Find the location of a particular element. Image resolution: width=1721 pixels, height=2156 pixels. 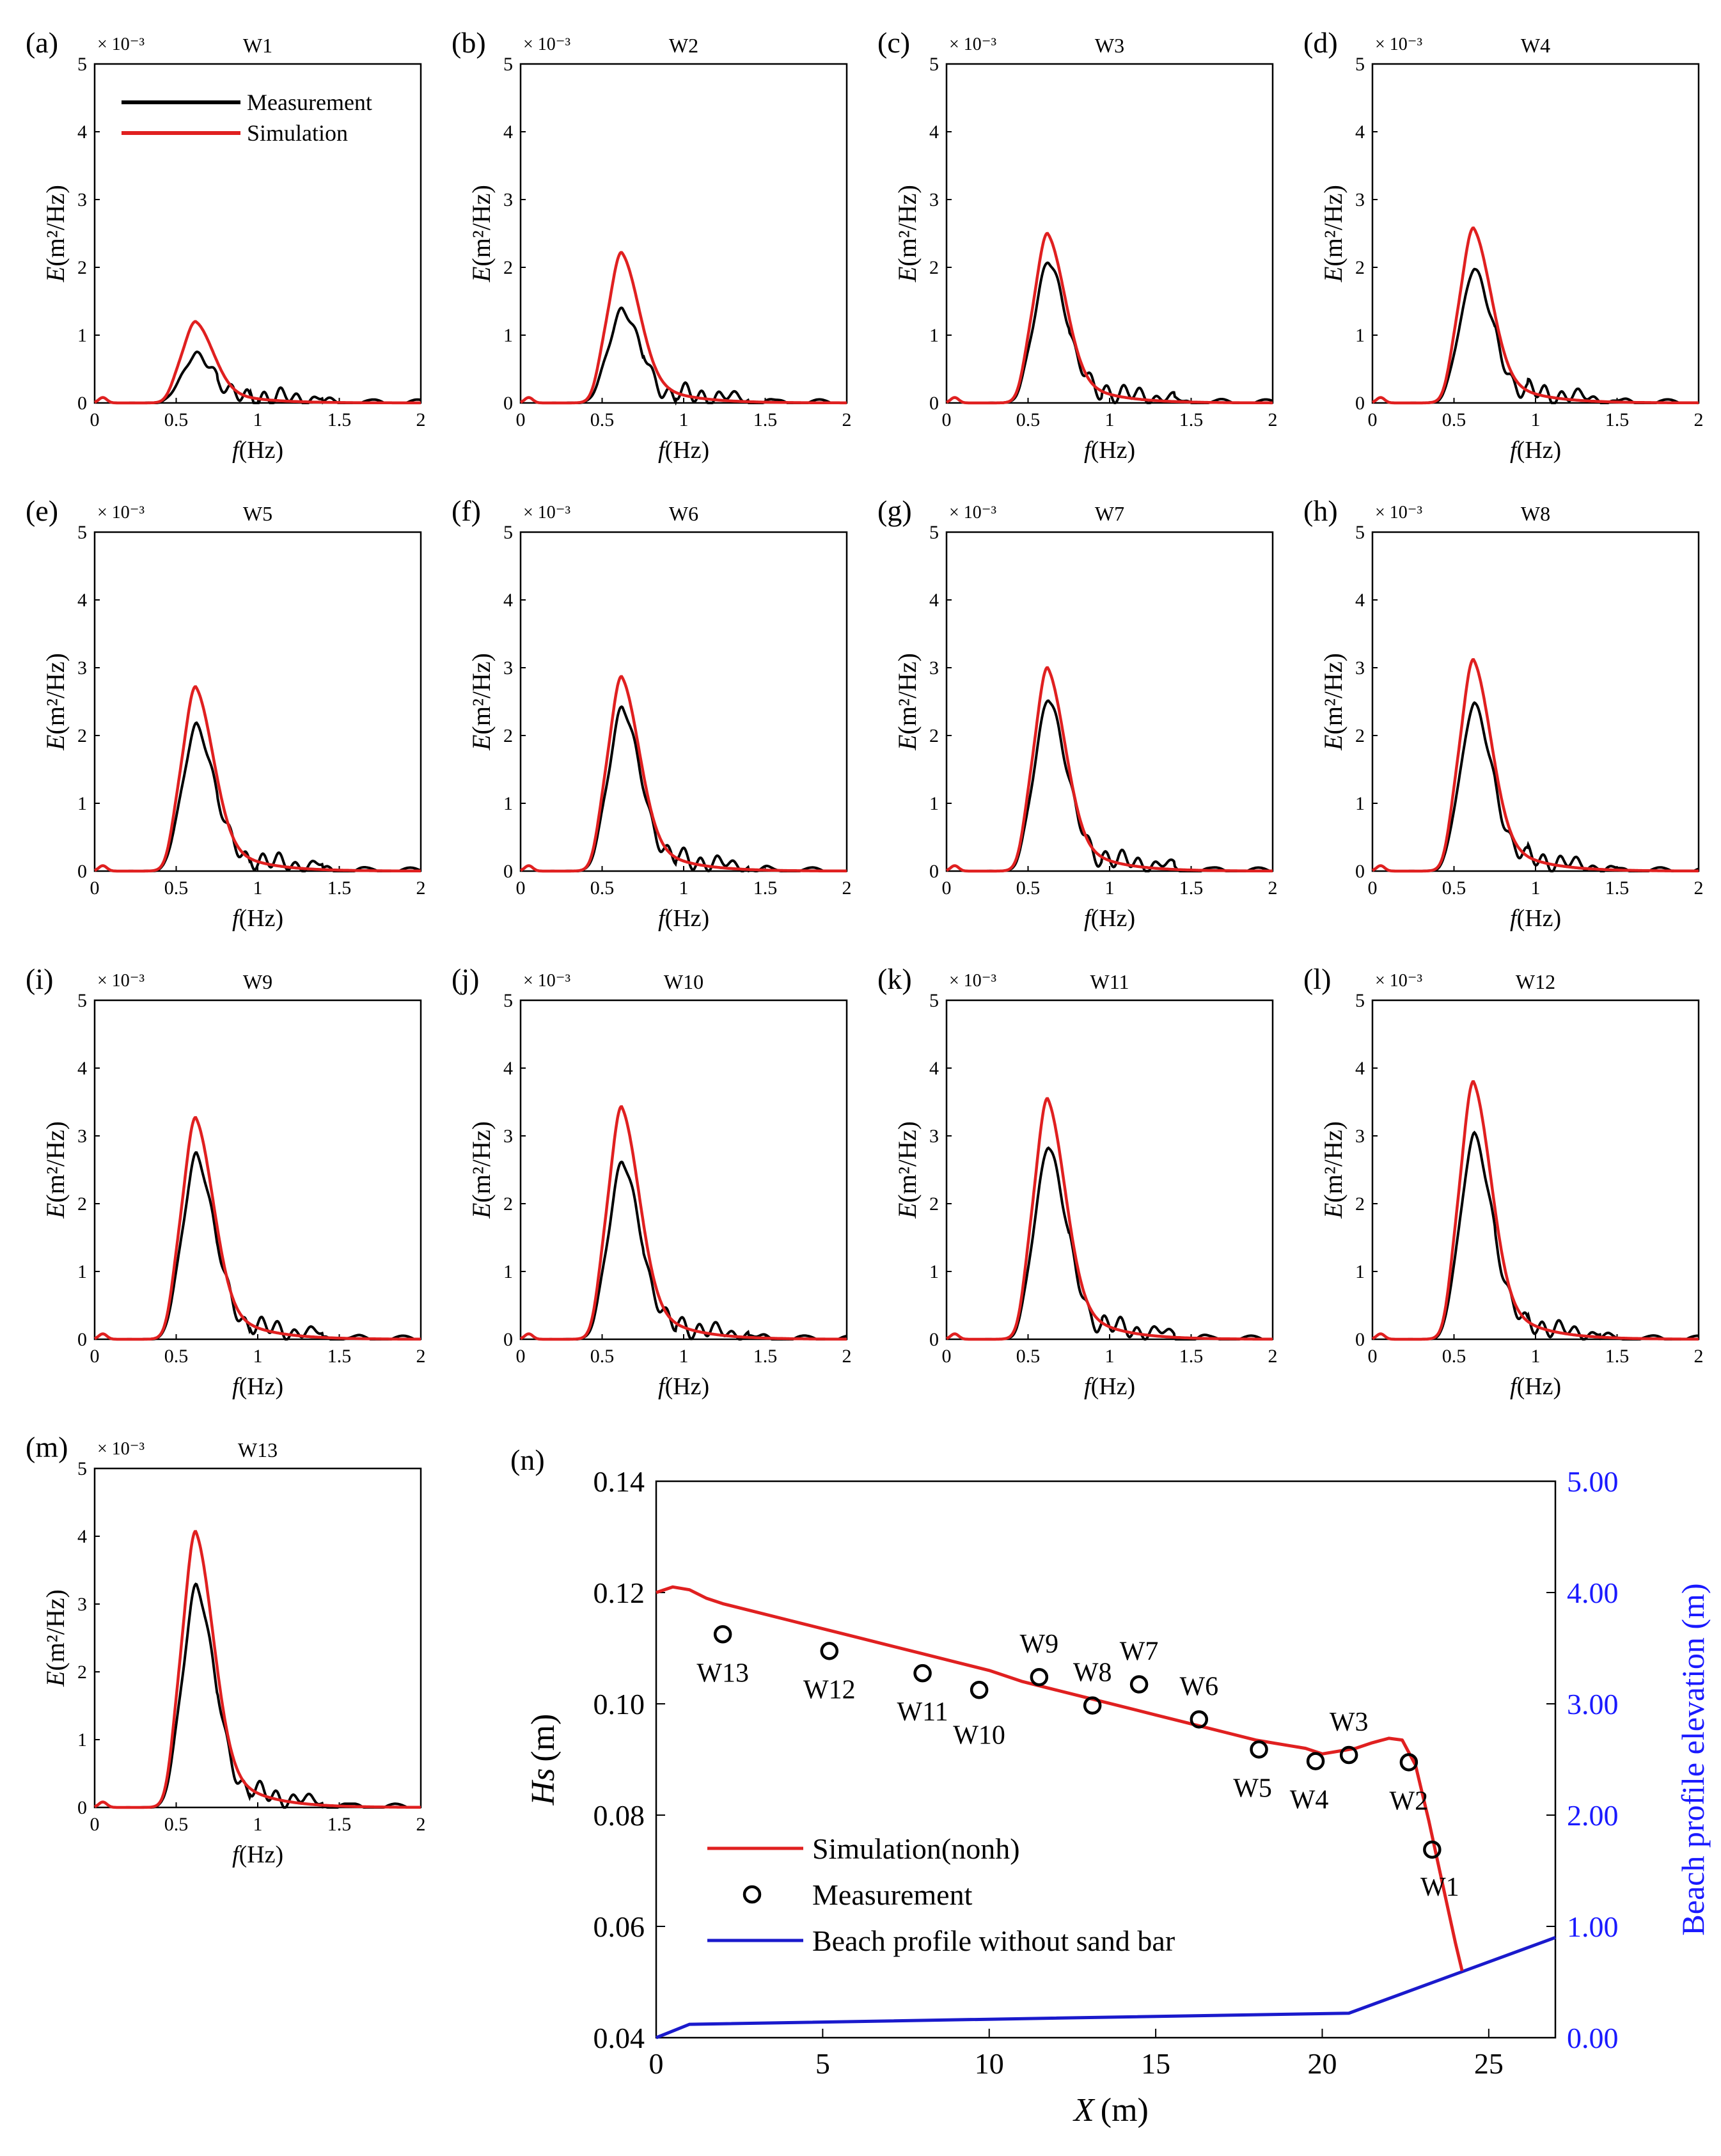

measurement-label-w11: W11 is located at coordinates (923, 1712).